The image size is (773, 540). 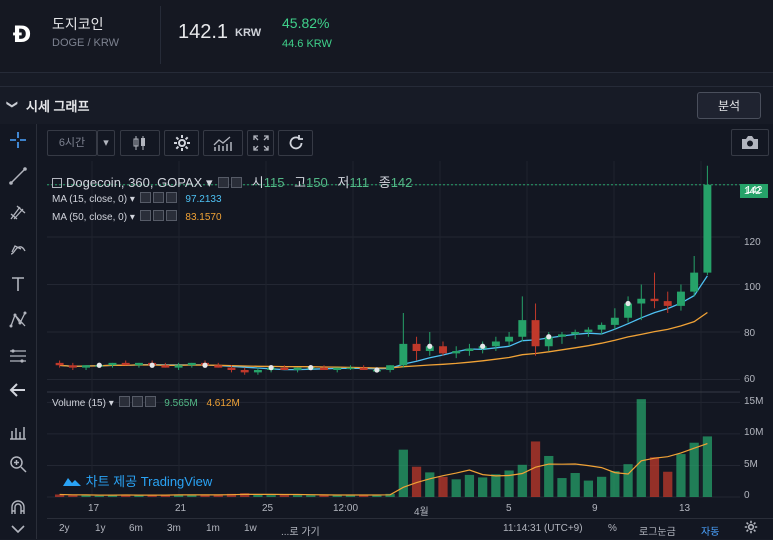 What do you see at coordinates (657, 532) in the screenshot?
I see `log-scale-toggle: 로그눈금` at bounding box center [657, 532].